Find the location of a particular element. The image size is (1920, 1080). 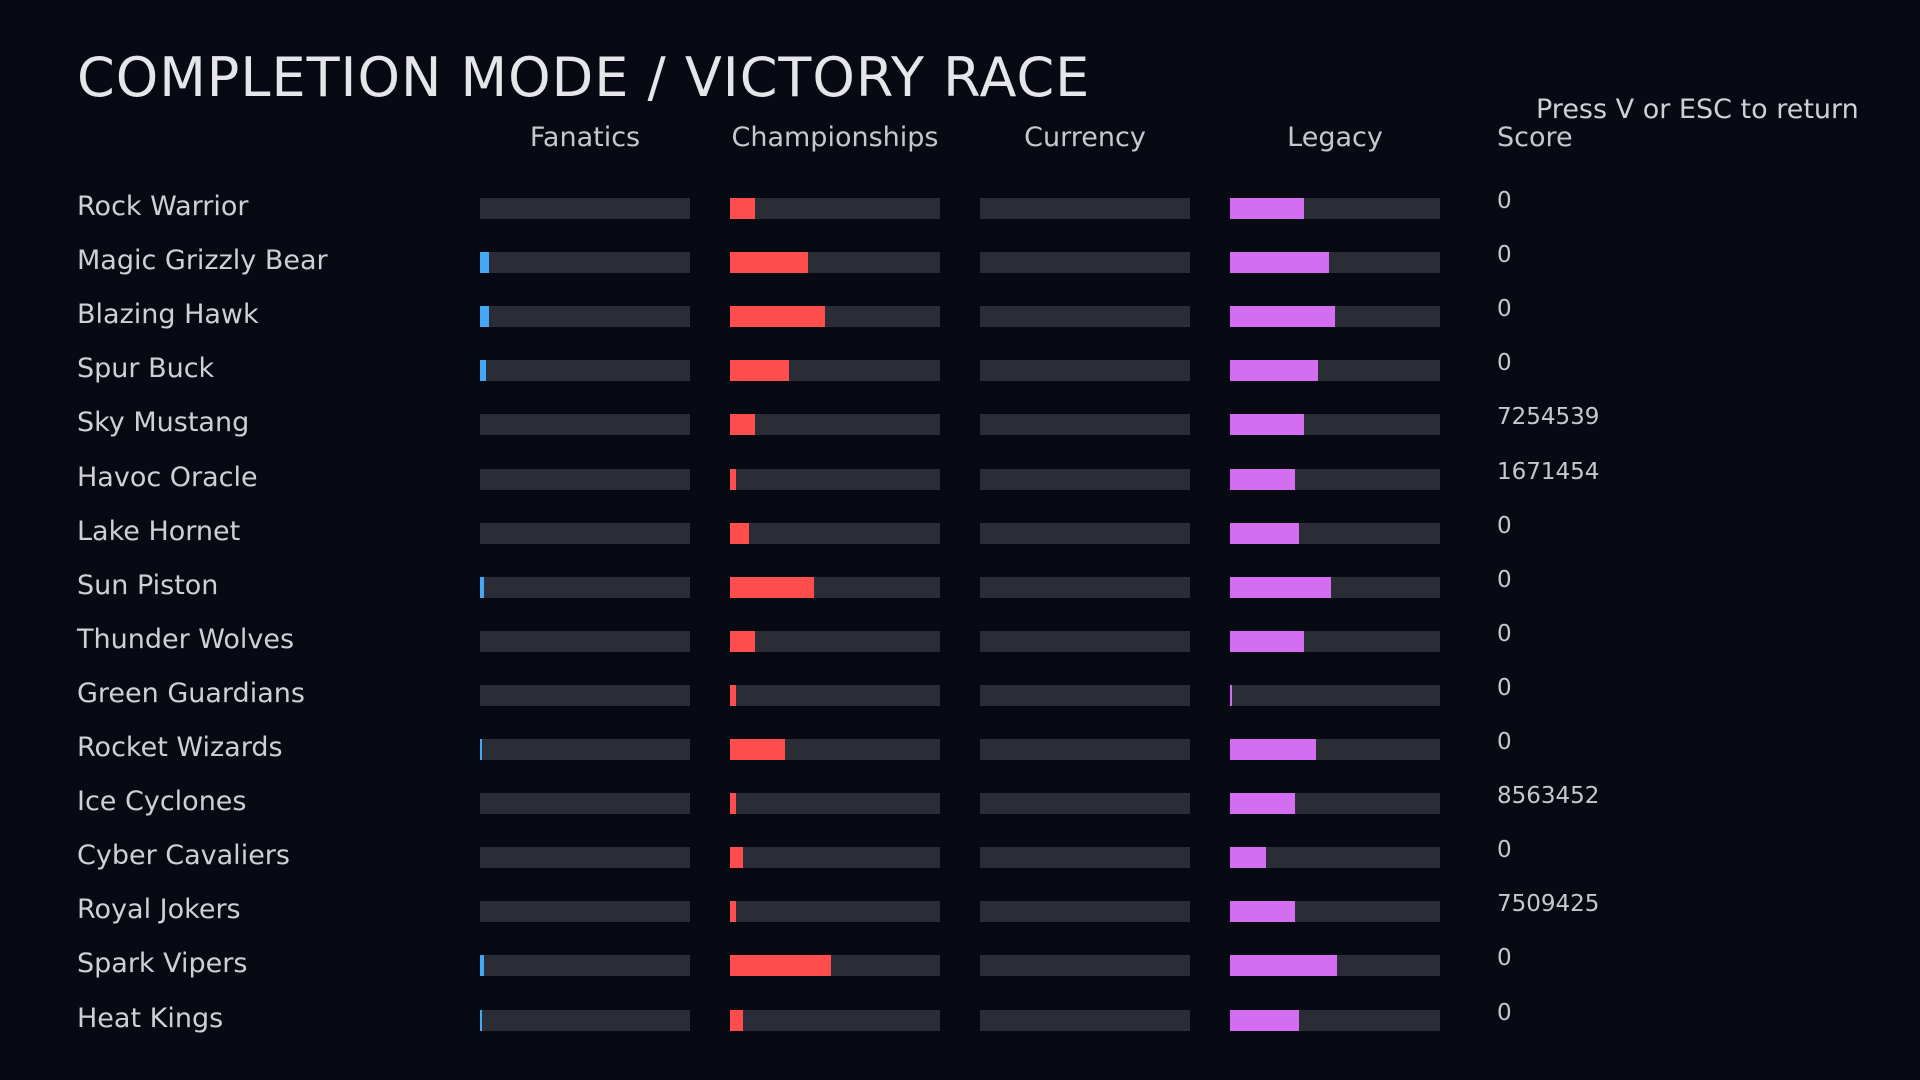

team-name: Cyber Cavaliers is located at coordinates (183, 856).